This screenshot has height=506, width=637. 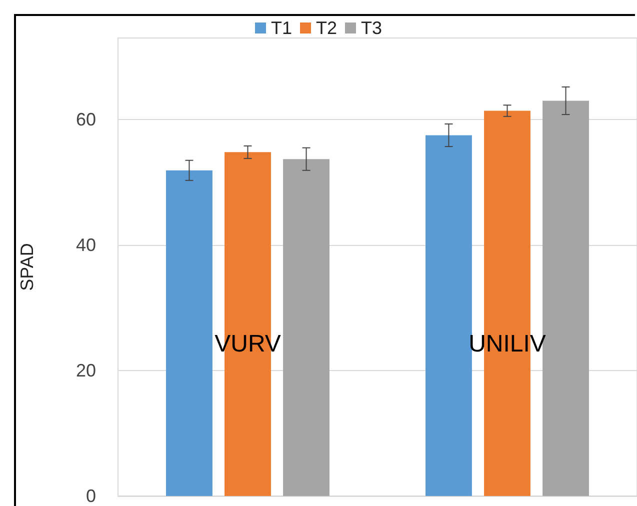 What do you see at coordinates (27, 267) in the screenshot?
I see `y-axis-title: SPAD` at bounding box center [27, 267].